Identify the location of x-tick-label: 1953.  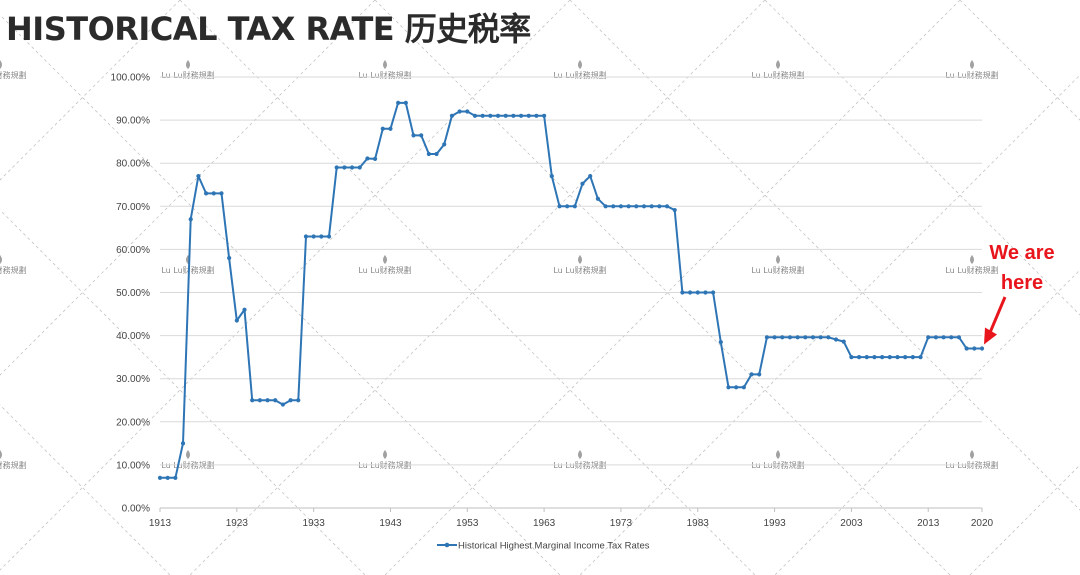
(467, 523).